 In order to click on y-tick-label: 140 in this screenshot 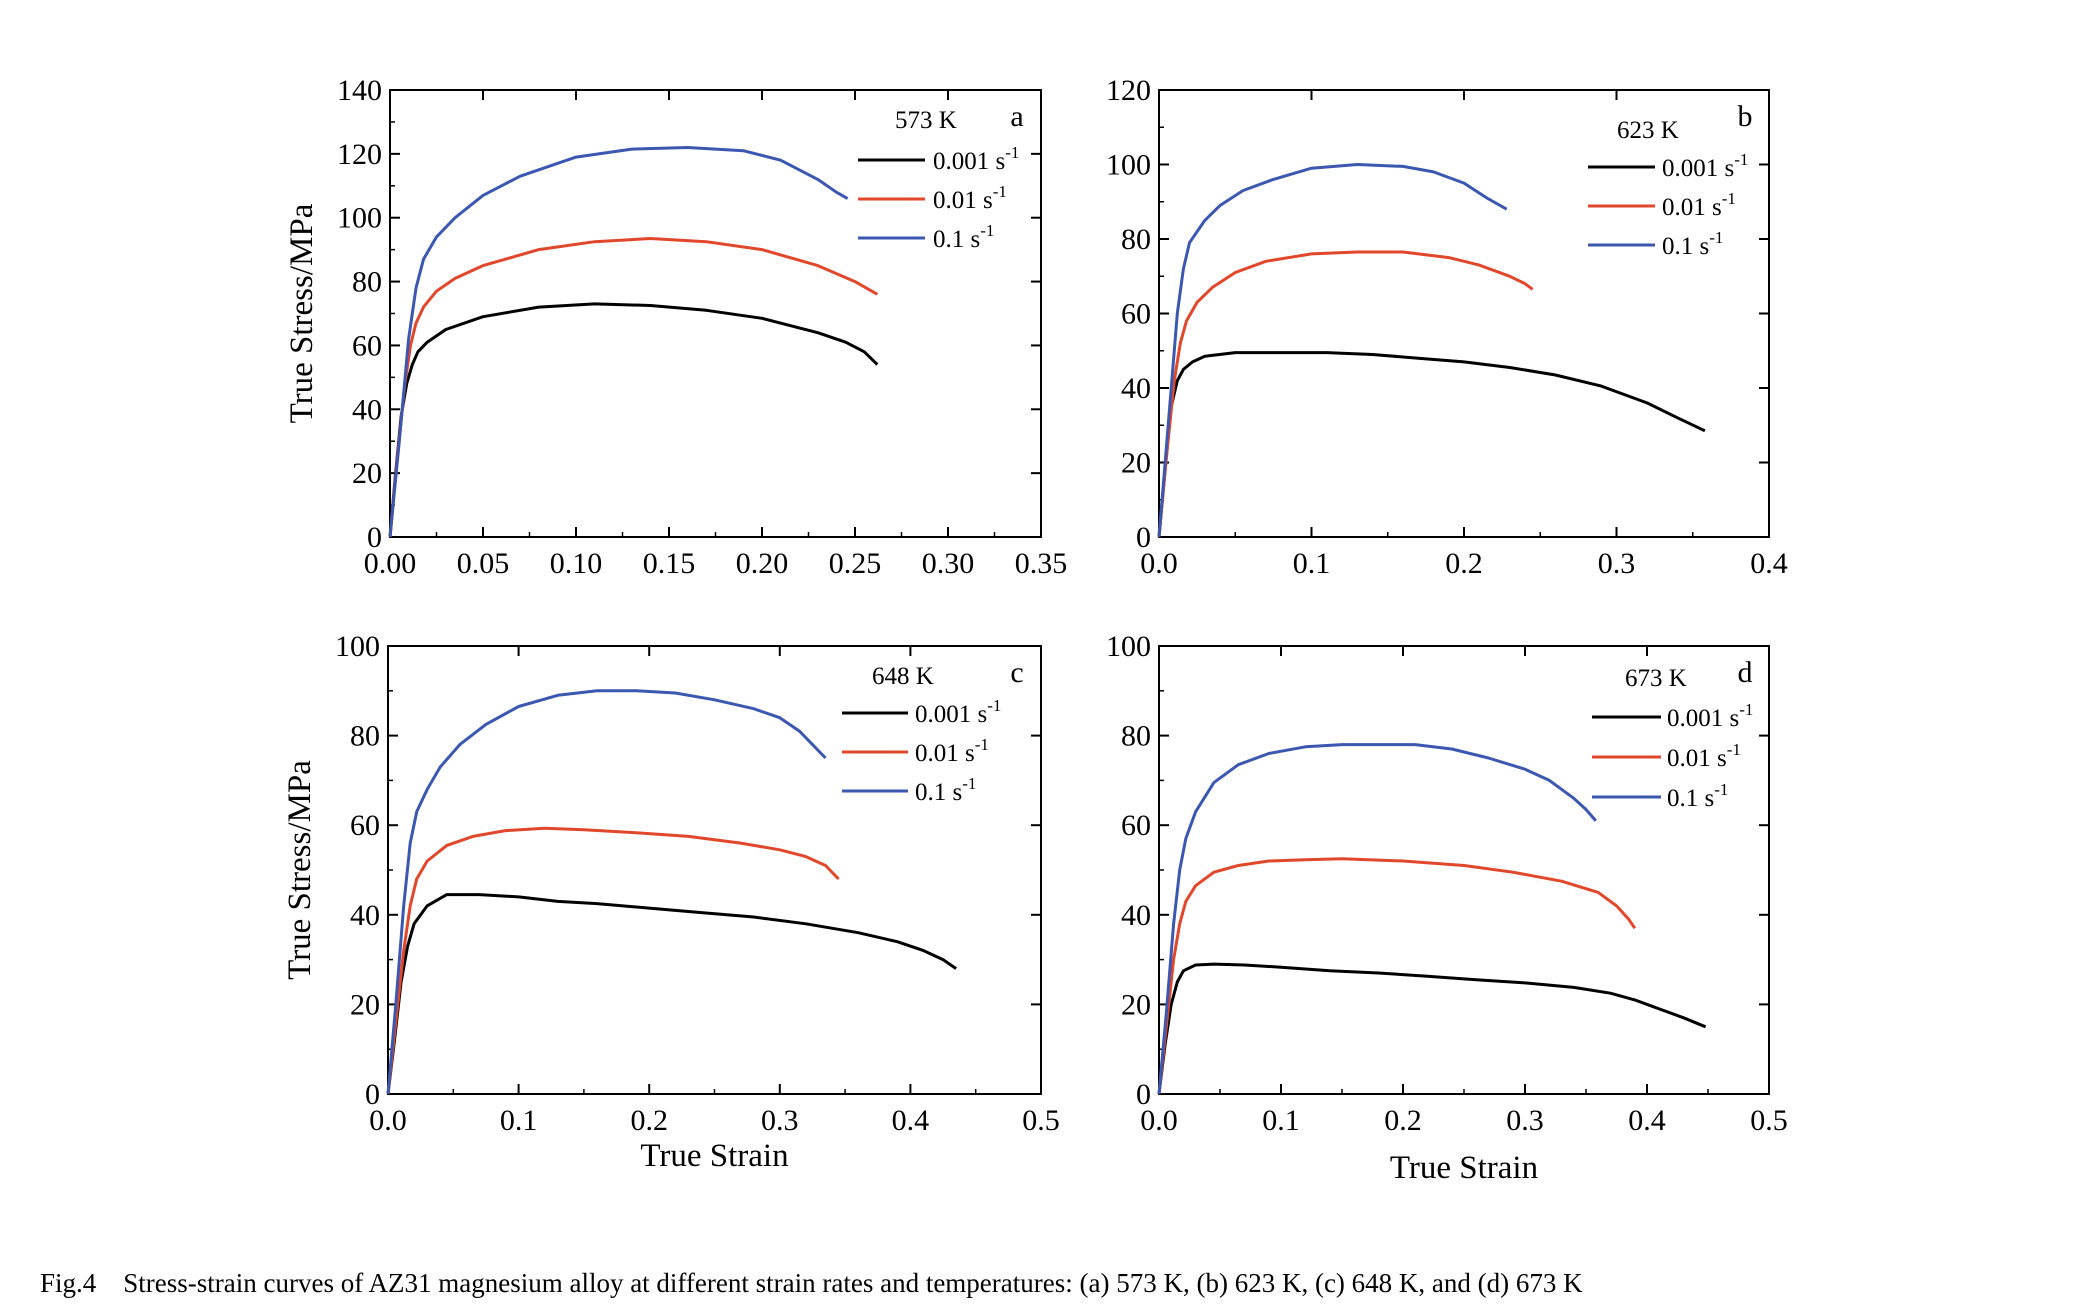, I will do `click(359, 90)`.